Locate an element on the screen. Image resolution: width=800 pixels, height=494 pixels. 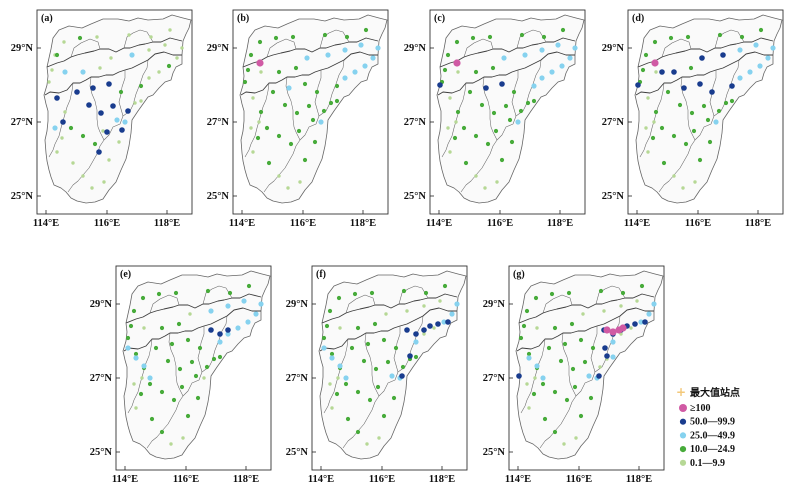
max-station-star-icon: + is located at coordinates (681, 392).